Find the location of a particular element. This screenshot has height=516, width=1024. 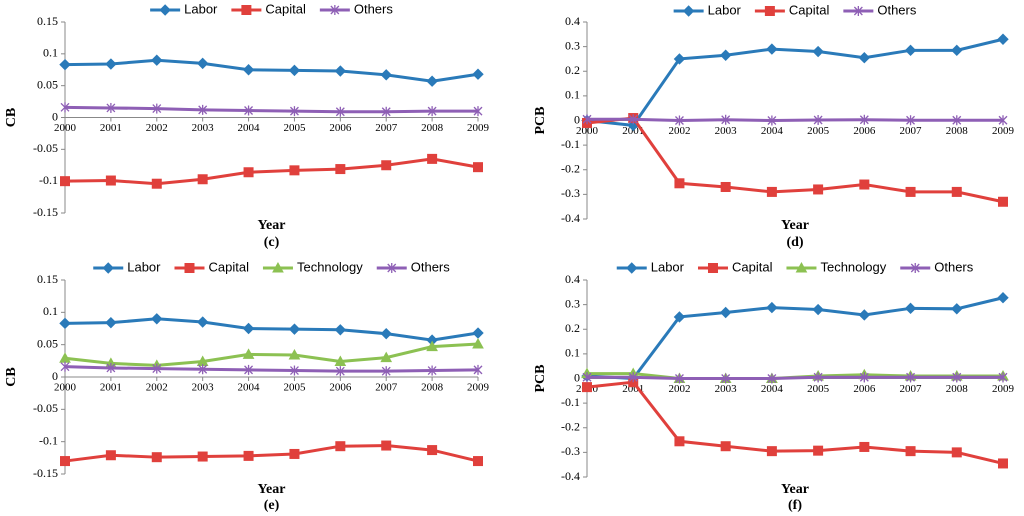

legend-label: Technology is located at coordinates (330, 266).